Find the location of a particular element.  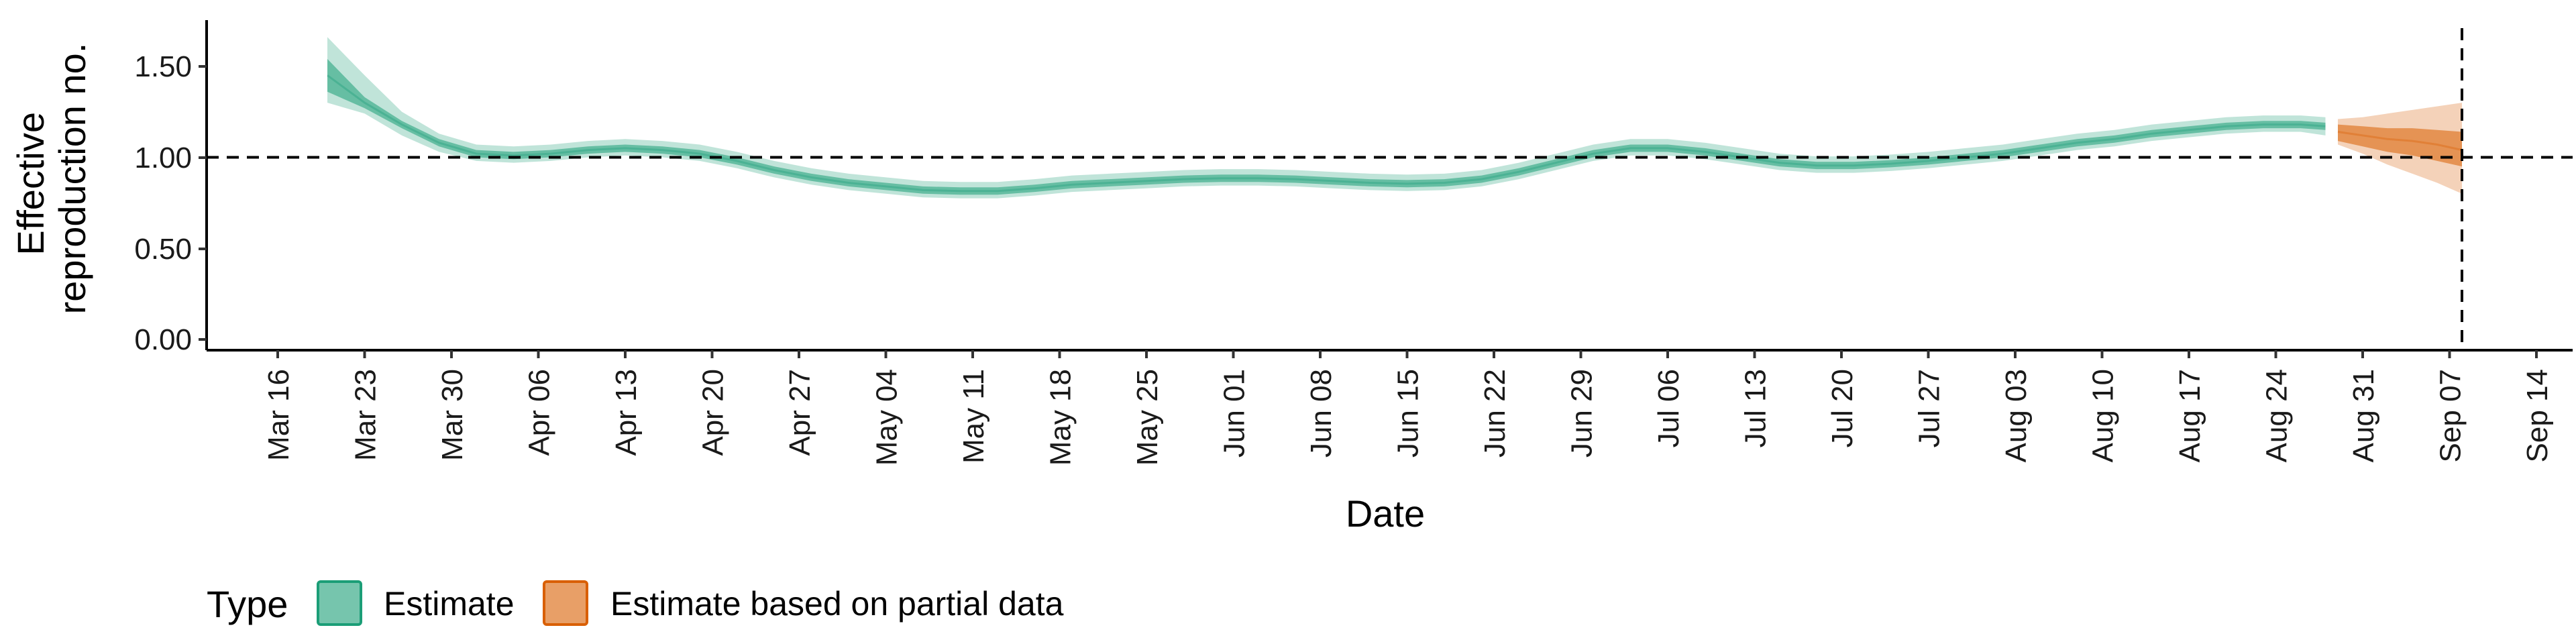

x-tick-label: Jul 06 is located at coordinates (1668, 408).